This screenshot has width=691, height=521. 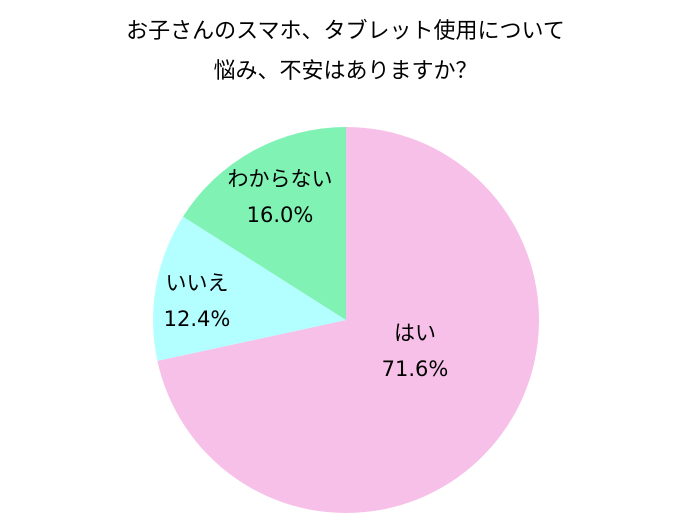 What do you see at coordinates (415, 333) in the screenshot?
I see `slice-label-1: はい` at bounding box center [415, 333].